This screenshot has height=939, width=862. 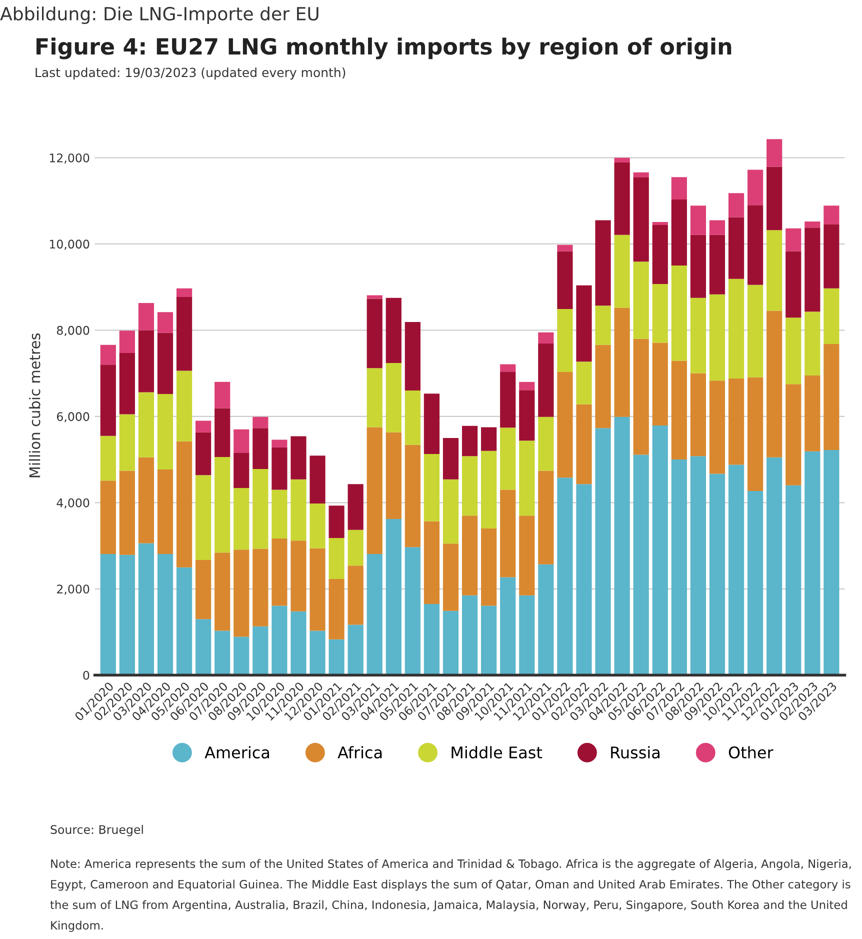 I want to click on y-tick-label: 4,000, so click(x=73, y=503).